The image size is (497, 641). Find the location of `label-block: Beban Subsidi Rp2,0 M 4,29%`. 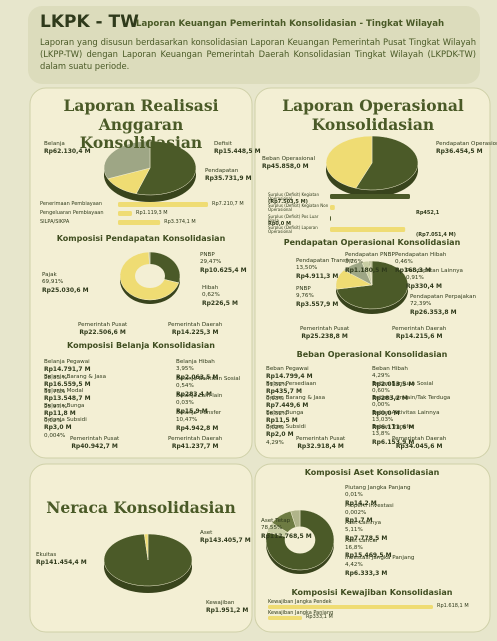

label-block: Beban Subsidi Rp2,0 M 4,29% is located at coordinates (286, 435).